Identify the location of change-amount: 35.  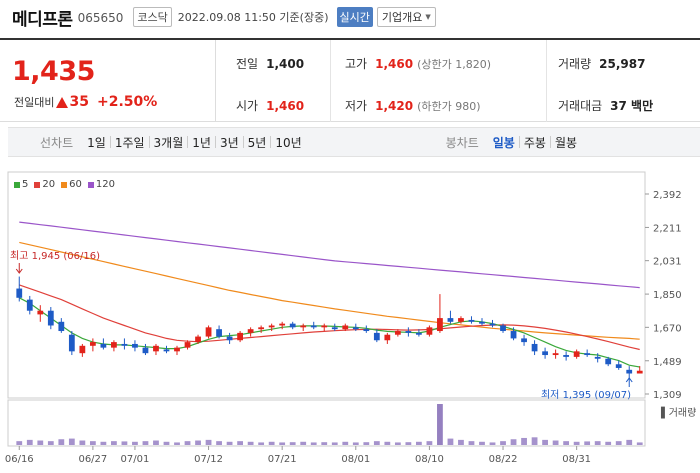
(79, 102).